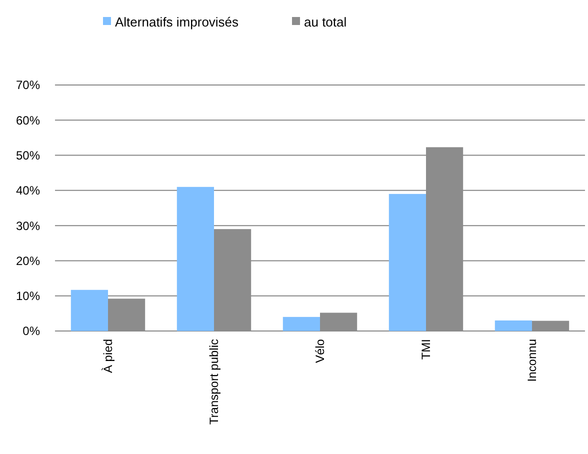 This screenshot has width=588, height=454. What do you see at coordinates (177, 22) in the screenshot?
I see `legend-label: Alternatifs improvisés` at bounding box center [177, 22].